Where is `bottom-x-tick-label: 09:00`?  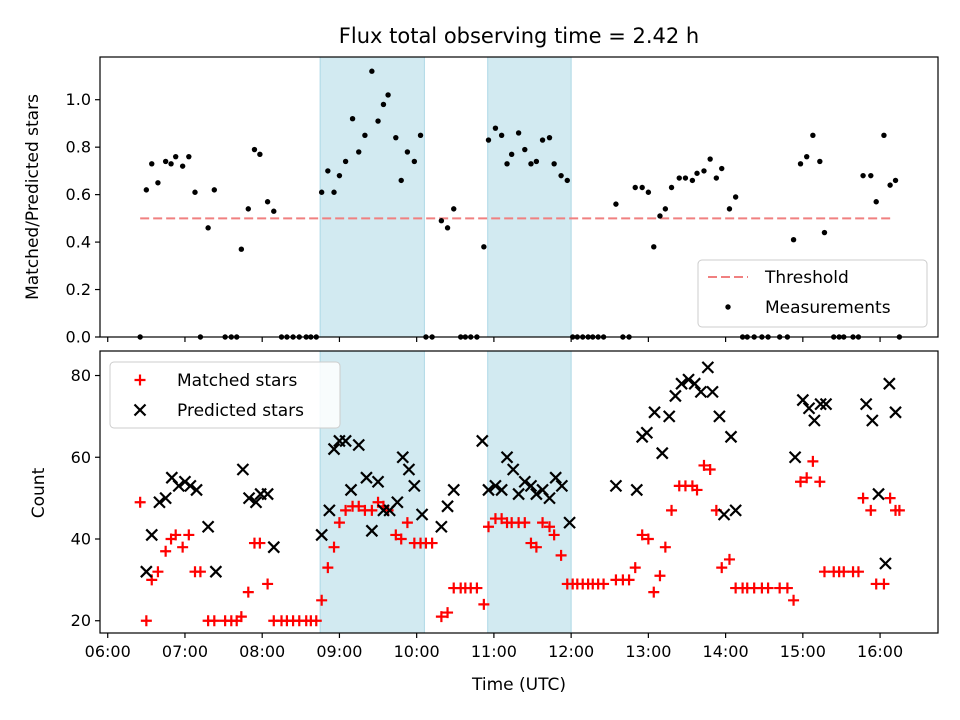
bottom-x-tick-label: 09:00 is located at coordinates (339, 651).